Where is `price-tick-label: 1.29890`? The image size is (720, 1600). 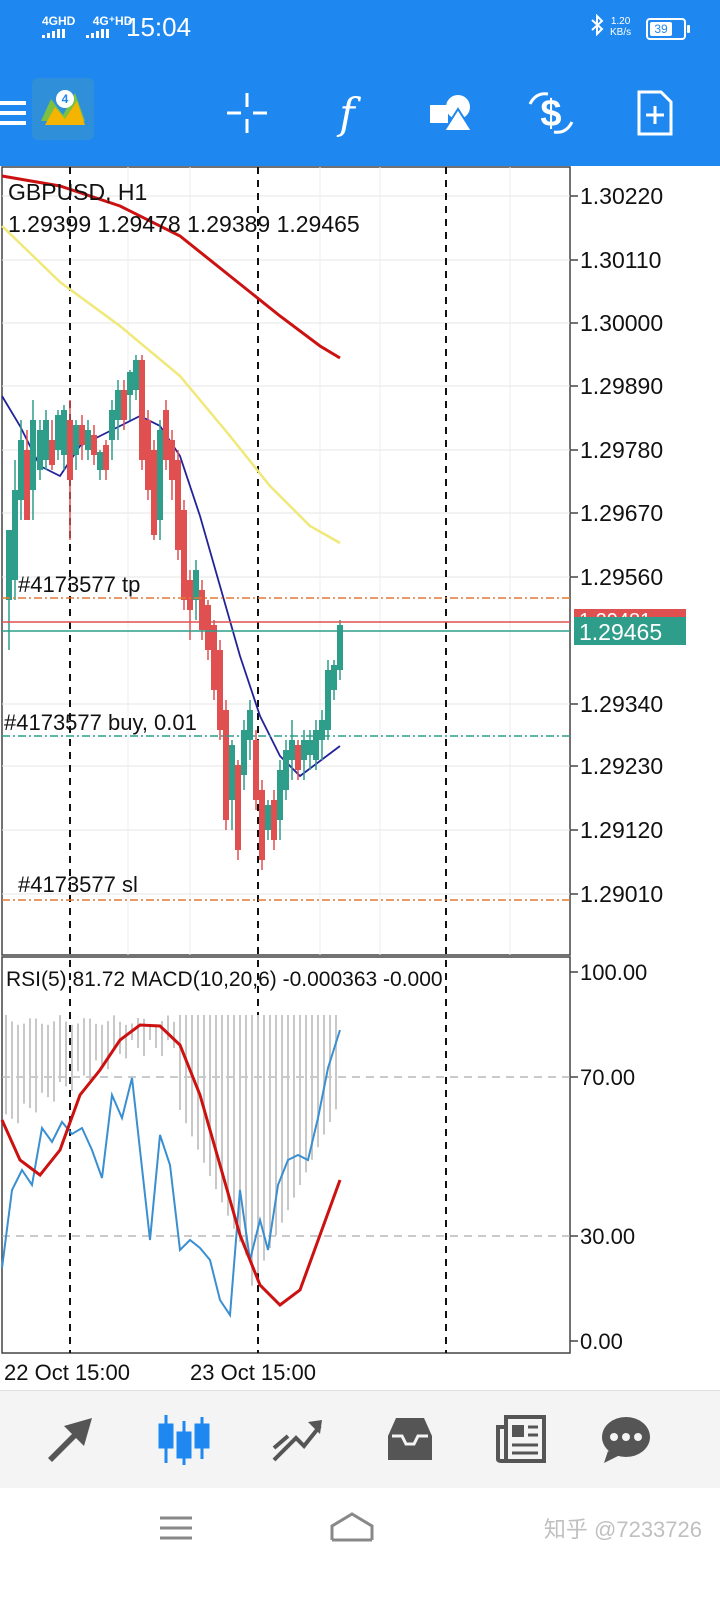 price-tick-label: 1.29890 is located at coordinates (621, 386).